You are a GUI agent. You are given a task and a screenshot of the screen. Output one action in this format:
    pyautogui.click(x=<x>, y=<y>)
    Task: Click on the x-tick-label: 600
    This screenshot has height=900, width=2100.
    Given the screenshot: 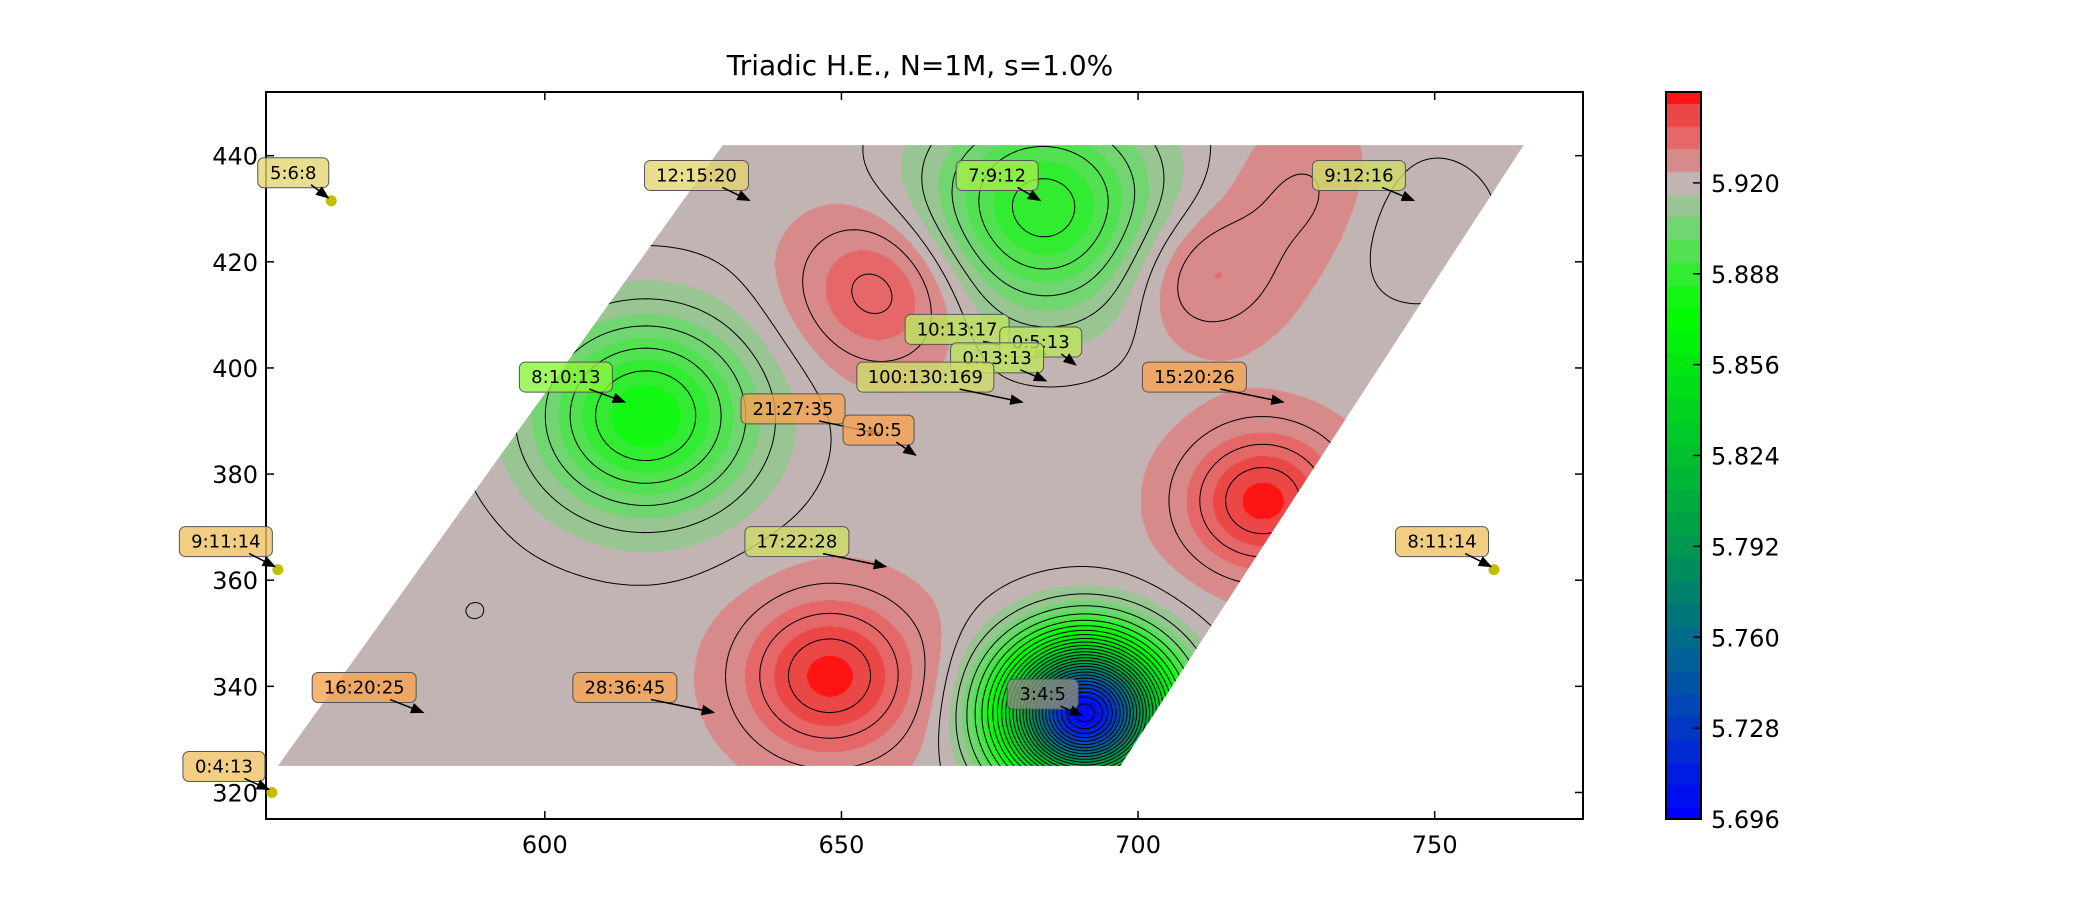 What is the action you would take?
    pyautogui.click(x=545, y=845)
    